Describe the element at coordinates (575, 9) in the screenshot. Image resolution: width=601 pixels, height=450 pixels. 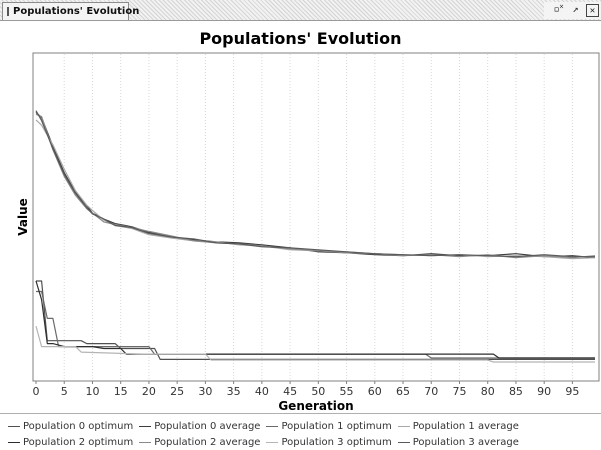
I see `maximize-icon: ↗` at that location.